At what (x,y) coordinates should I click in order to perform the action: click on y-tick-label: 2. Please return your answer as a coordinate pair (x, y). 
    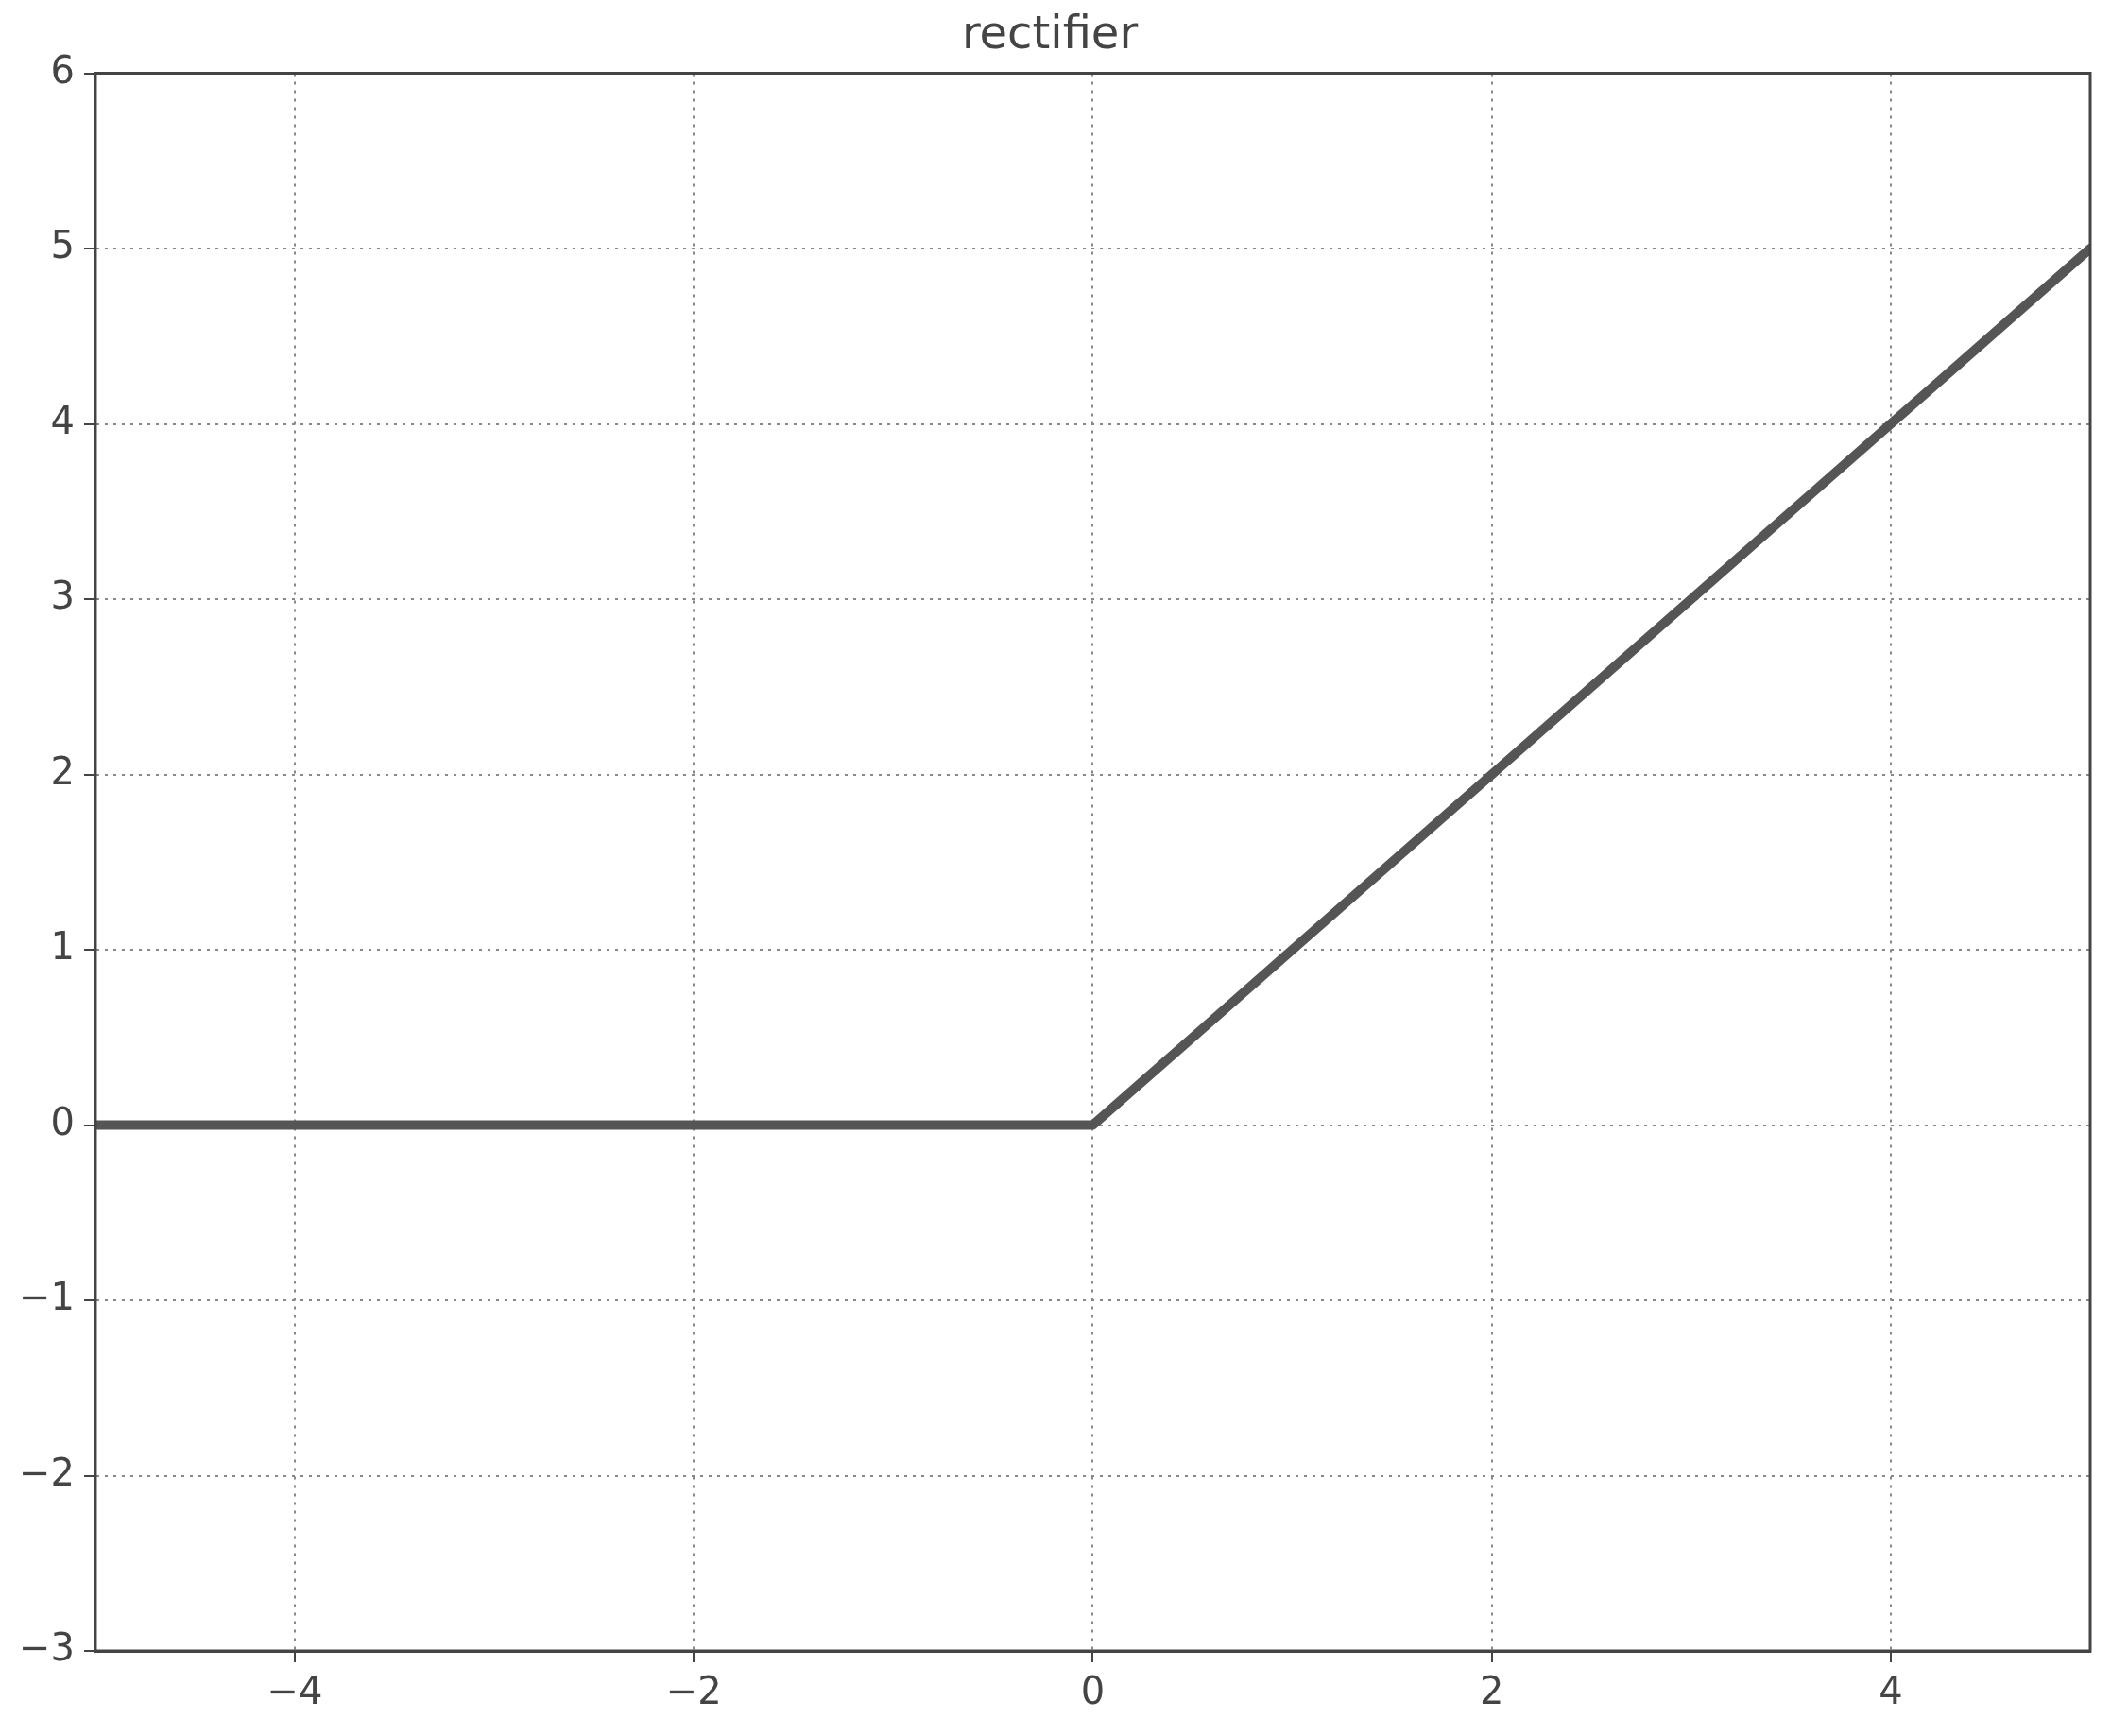
    Looking at the image, I should click on (62, 770).